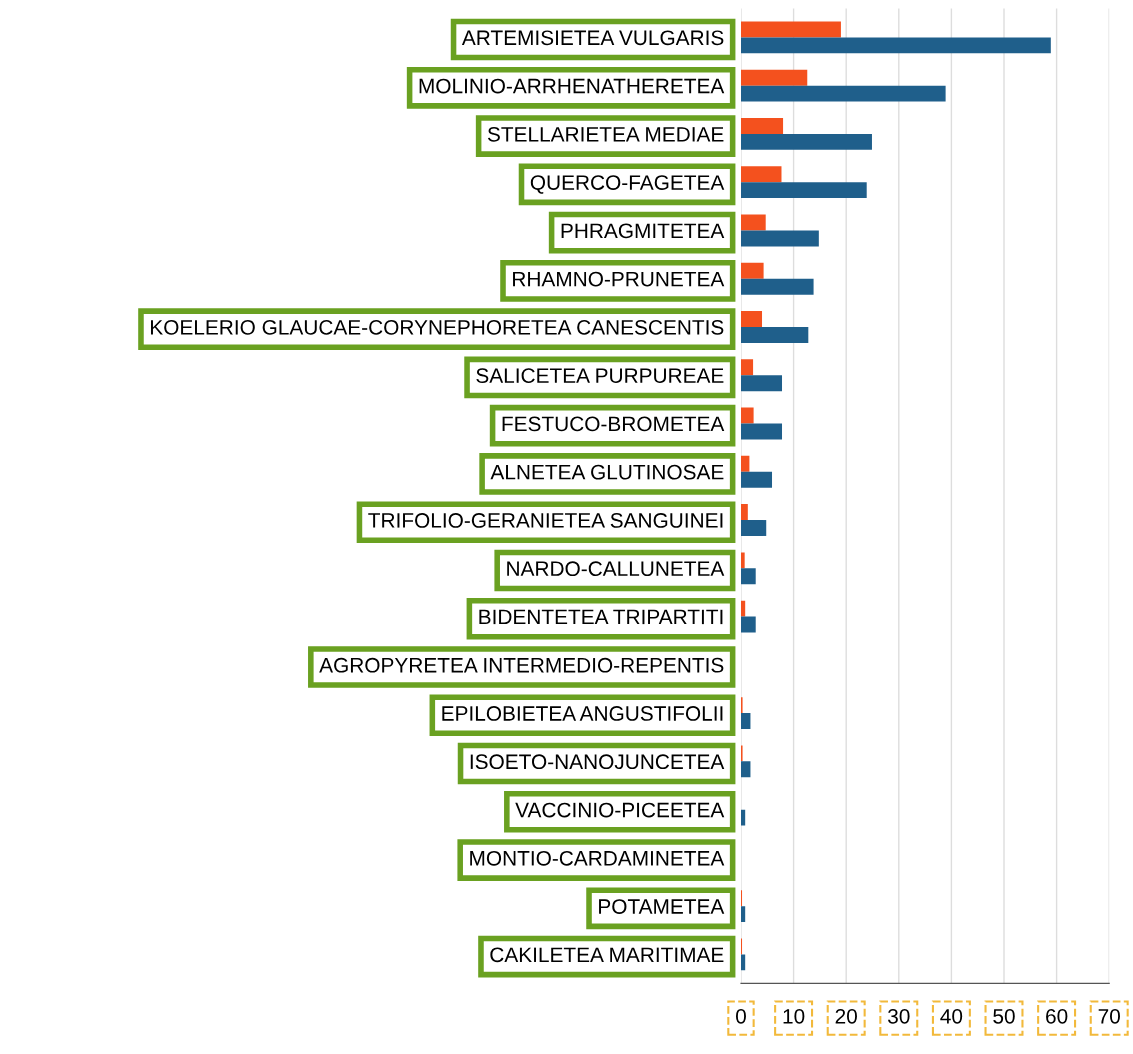  Describe the element at coordinates (951, 1016) in the screenshot. I see `x-tick-label: 40` at that location.